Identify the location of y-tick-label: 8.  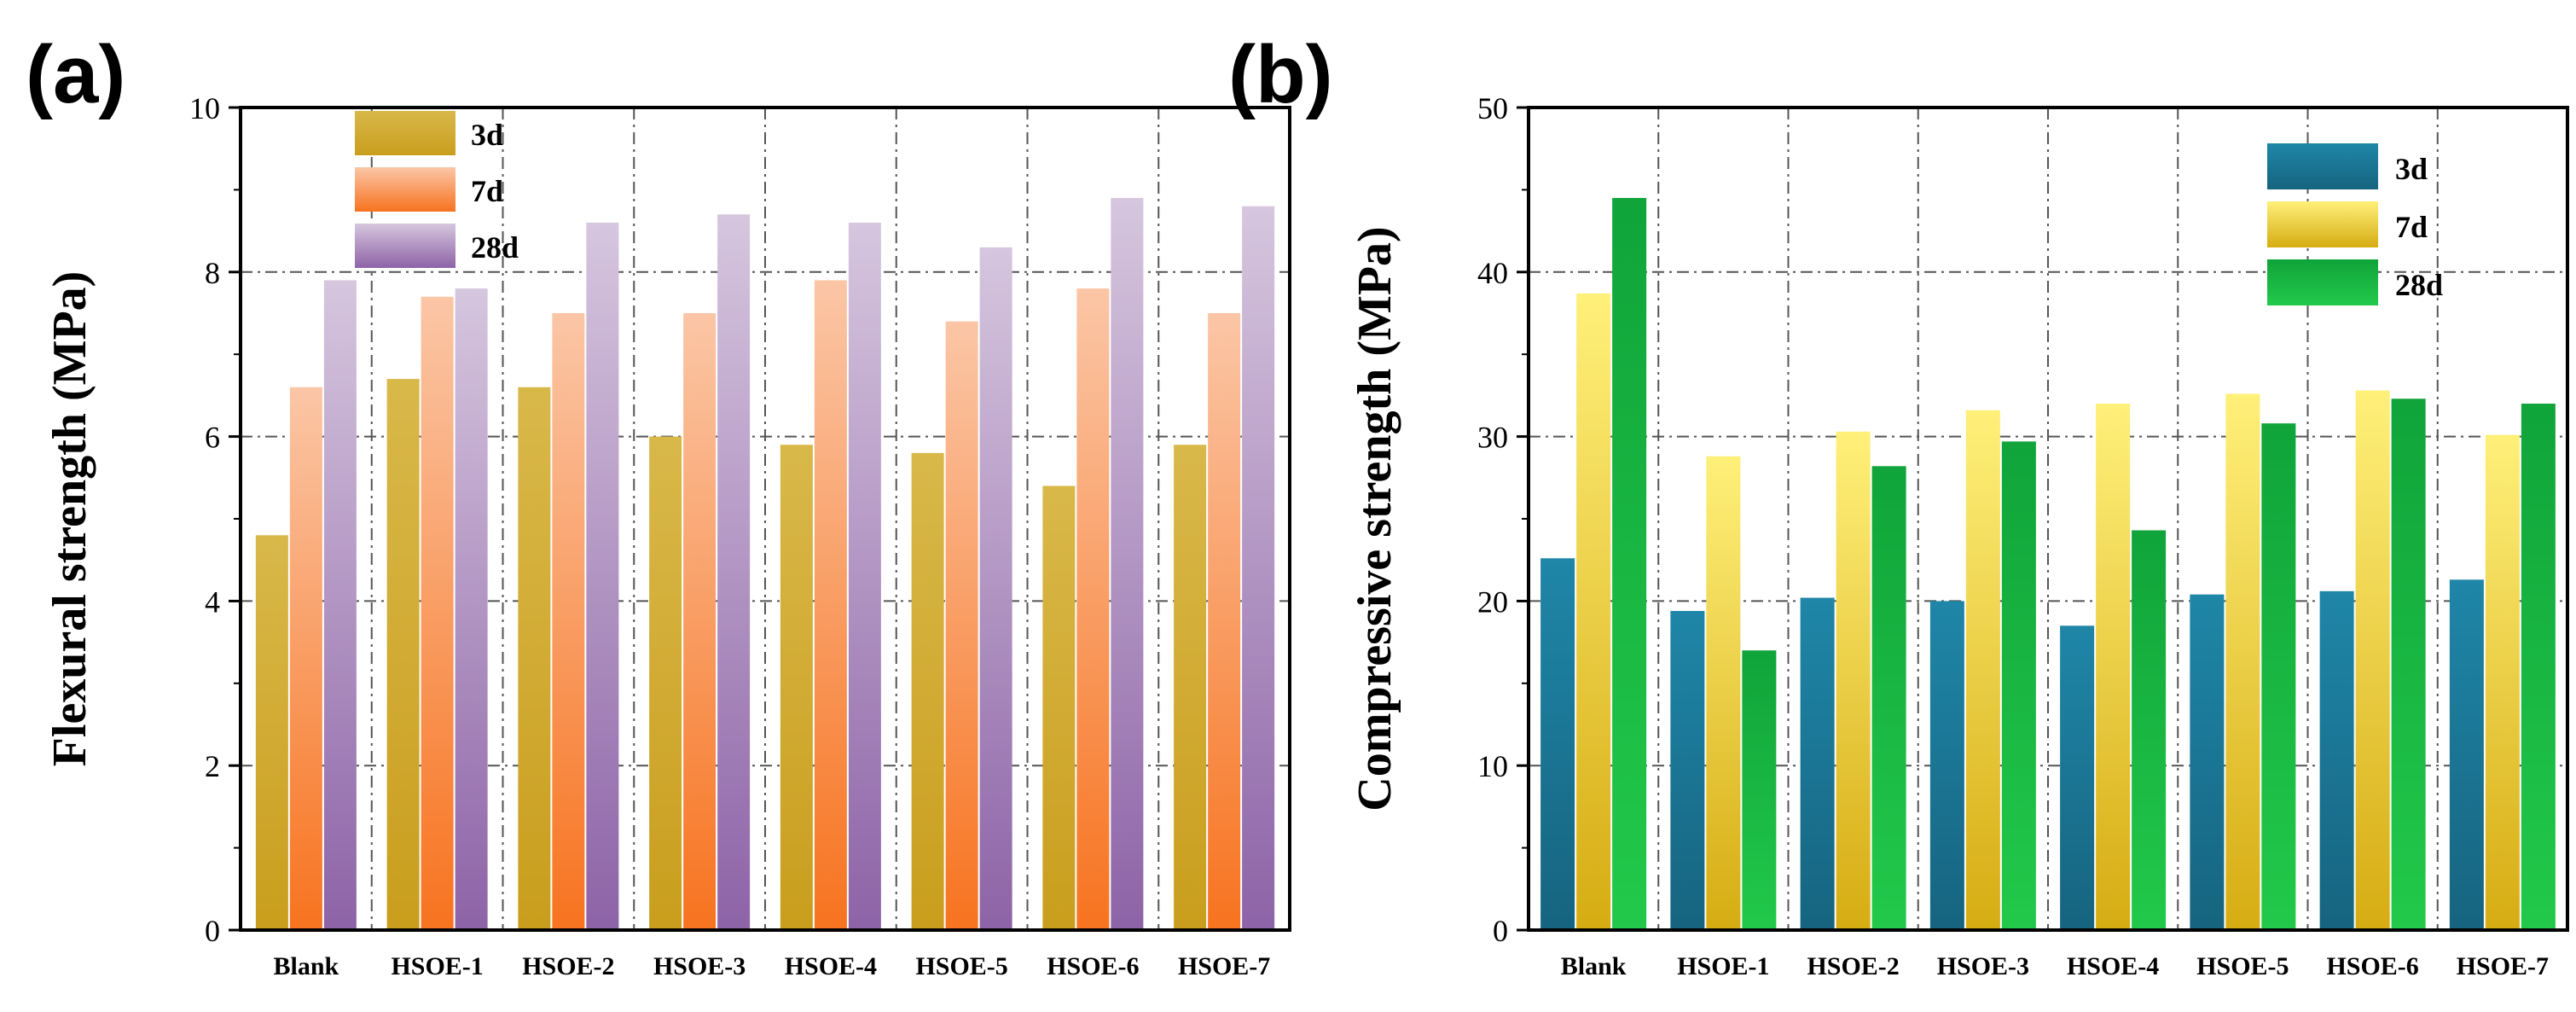
(212, 273).